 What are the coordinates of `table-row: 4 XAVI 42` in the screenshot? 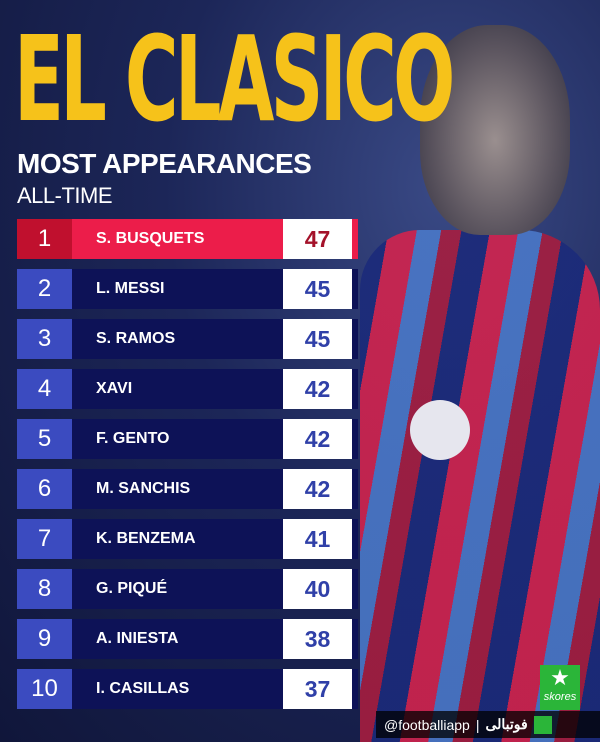 It's located at (187, 389).